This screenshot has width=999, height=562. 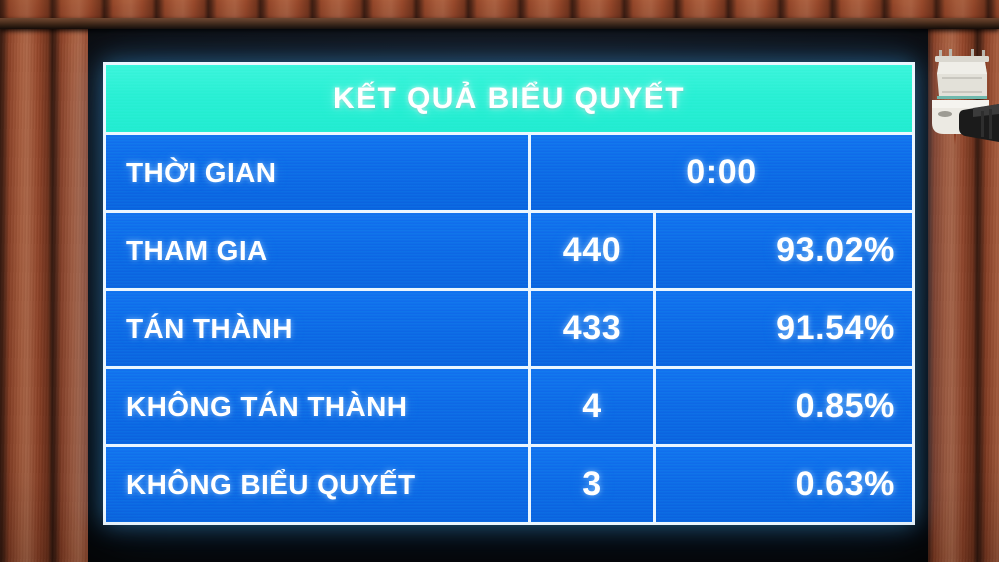 I want to click on row-percent: 93.02%, so click(x=835, y=250).